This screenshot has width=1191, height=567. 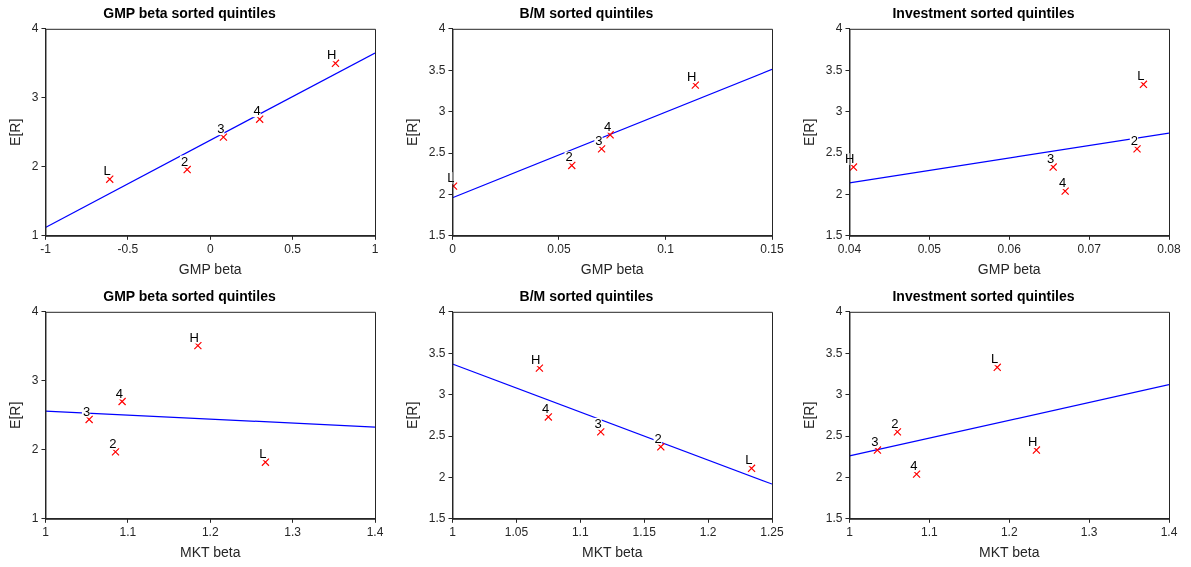 What do you see at coordinates (772, 532) in the screenshot?
I see `x-tick-label: 1.25` at bounding box center [772, 532].